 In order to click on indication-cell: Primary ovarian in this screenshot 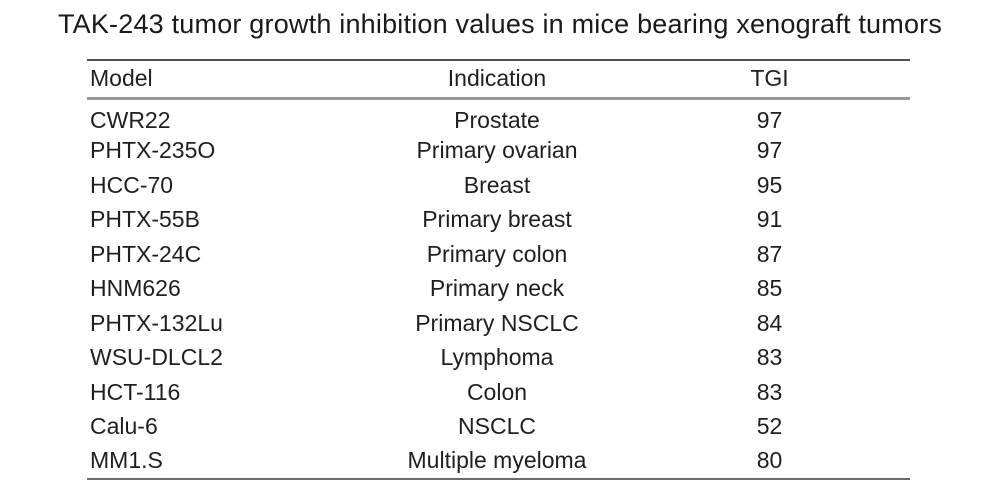, I will do `click(497, 150)`.